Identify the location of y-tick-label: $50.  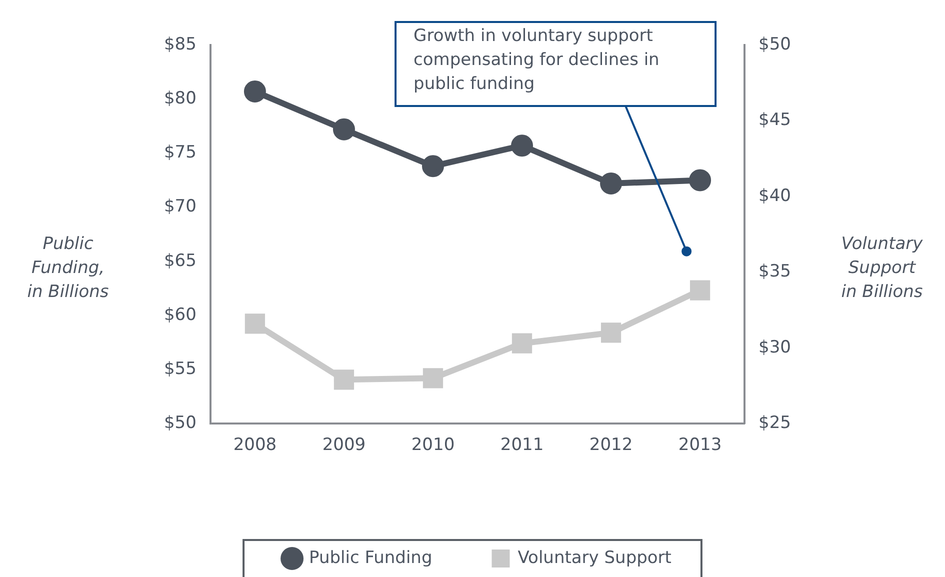
(180, 423).